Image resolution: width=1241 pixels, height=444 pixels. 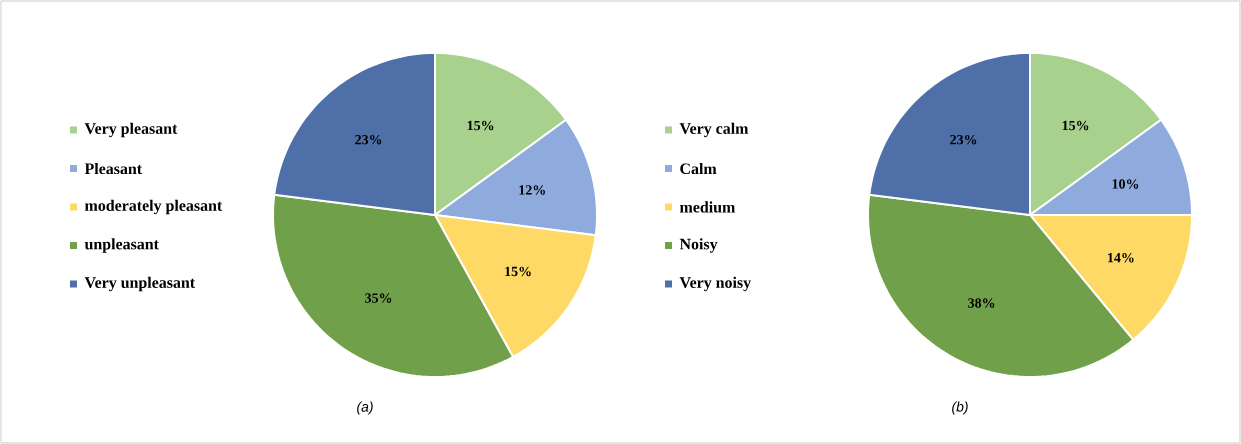 I want to click on legend-label: moderately pleasant, so click(x=153, y=207).